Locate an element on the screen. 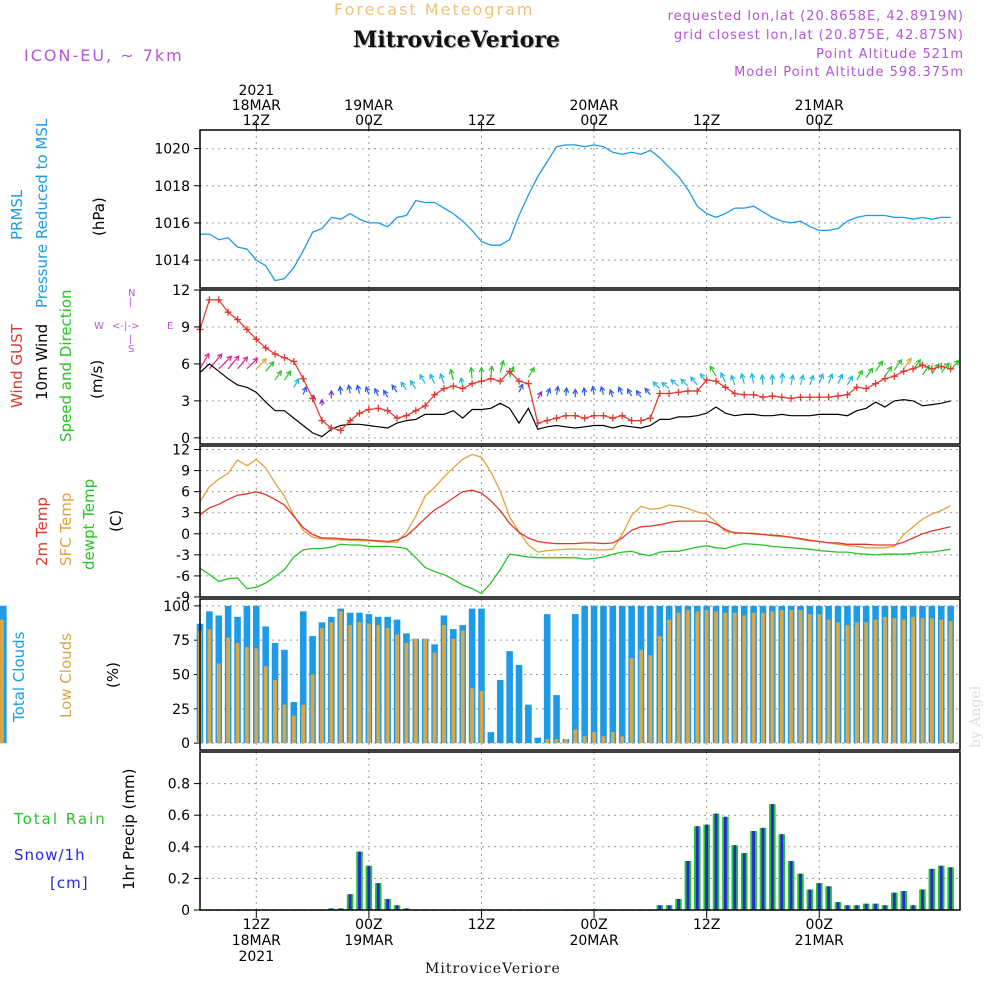 Image resolution: width=1000 pixels, height=1000 pixels. ytick-label: 6 is located at coordinates (185, 493).